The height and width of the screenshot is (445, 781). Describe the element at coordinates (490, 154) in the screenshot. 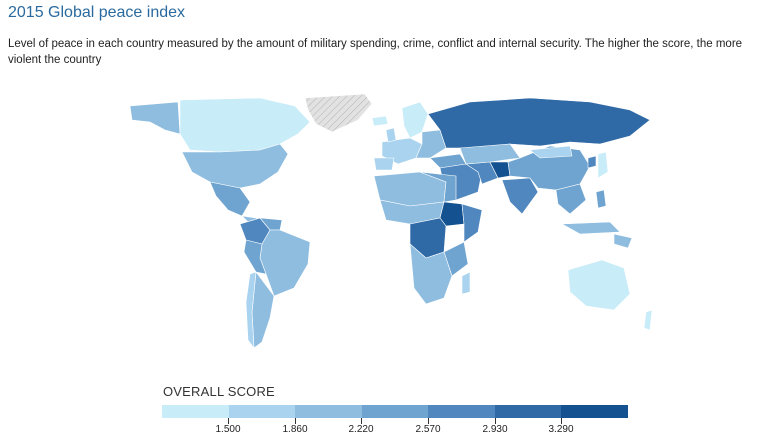

I see `country-kazakhstan` at that location.